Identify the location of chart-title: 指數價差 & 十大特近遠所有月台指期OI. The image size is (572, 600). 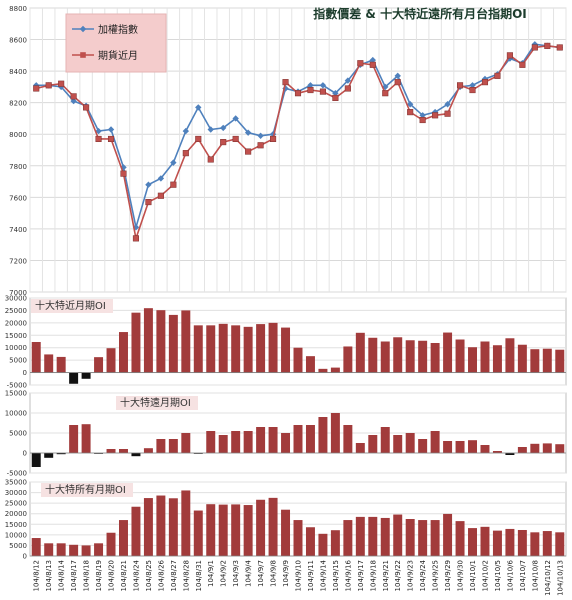
(420, 13).